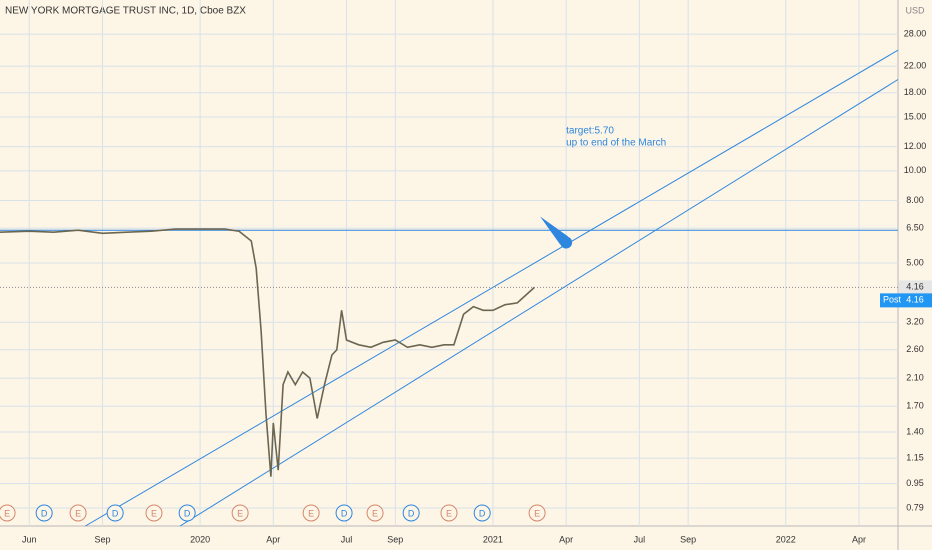  What do you see at coordinates (29, 539) in the screenshot?
I see `x-tick-label: Jun` at bounding box center [29, 539].